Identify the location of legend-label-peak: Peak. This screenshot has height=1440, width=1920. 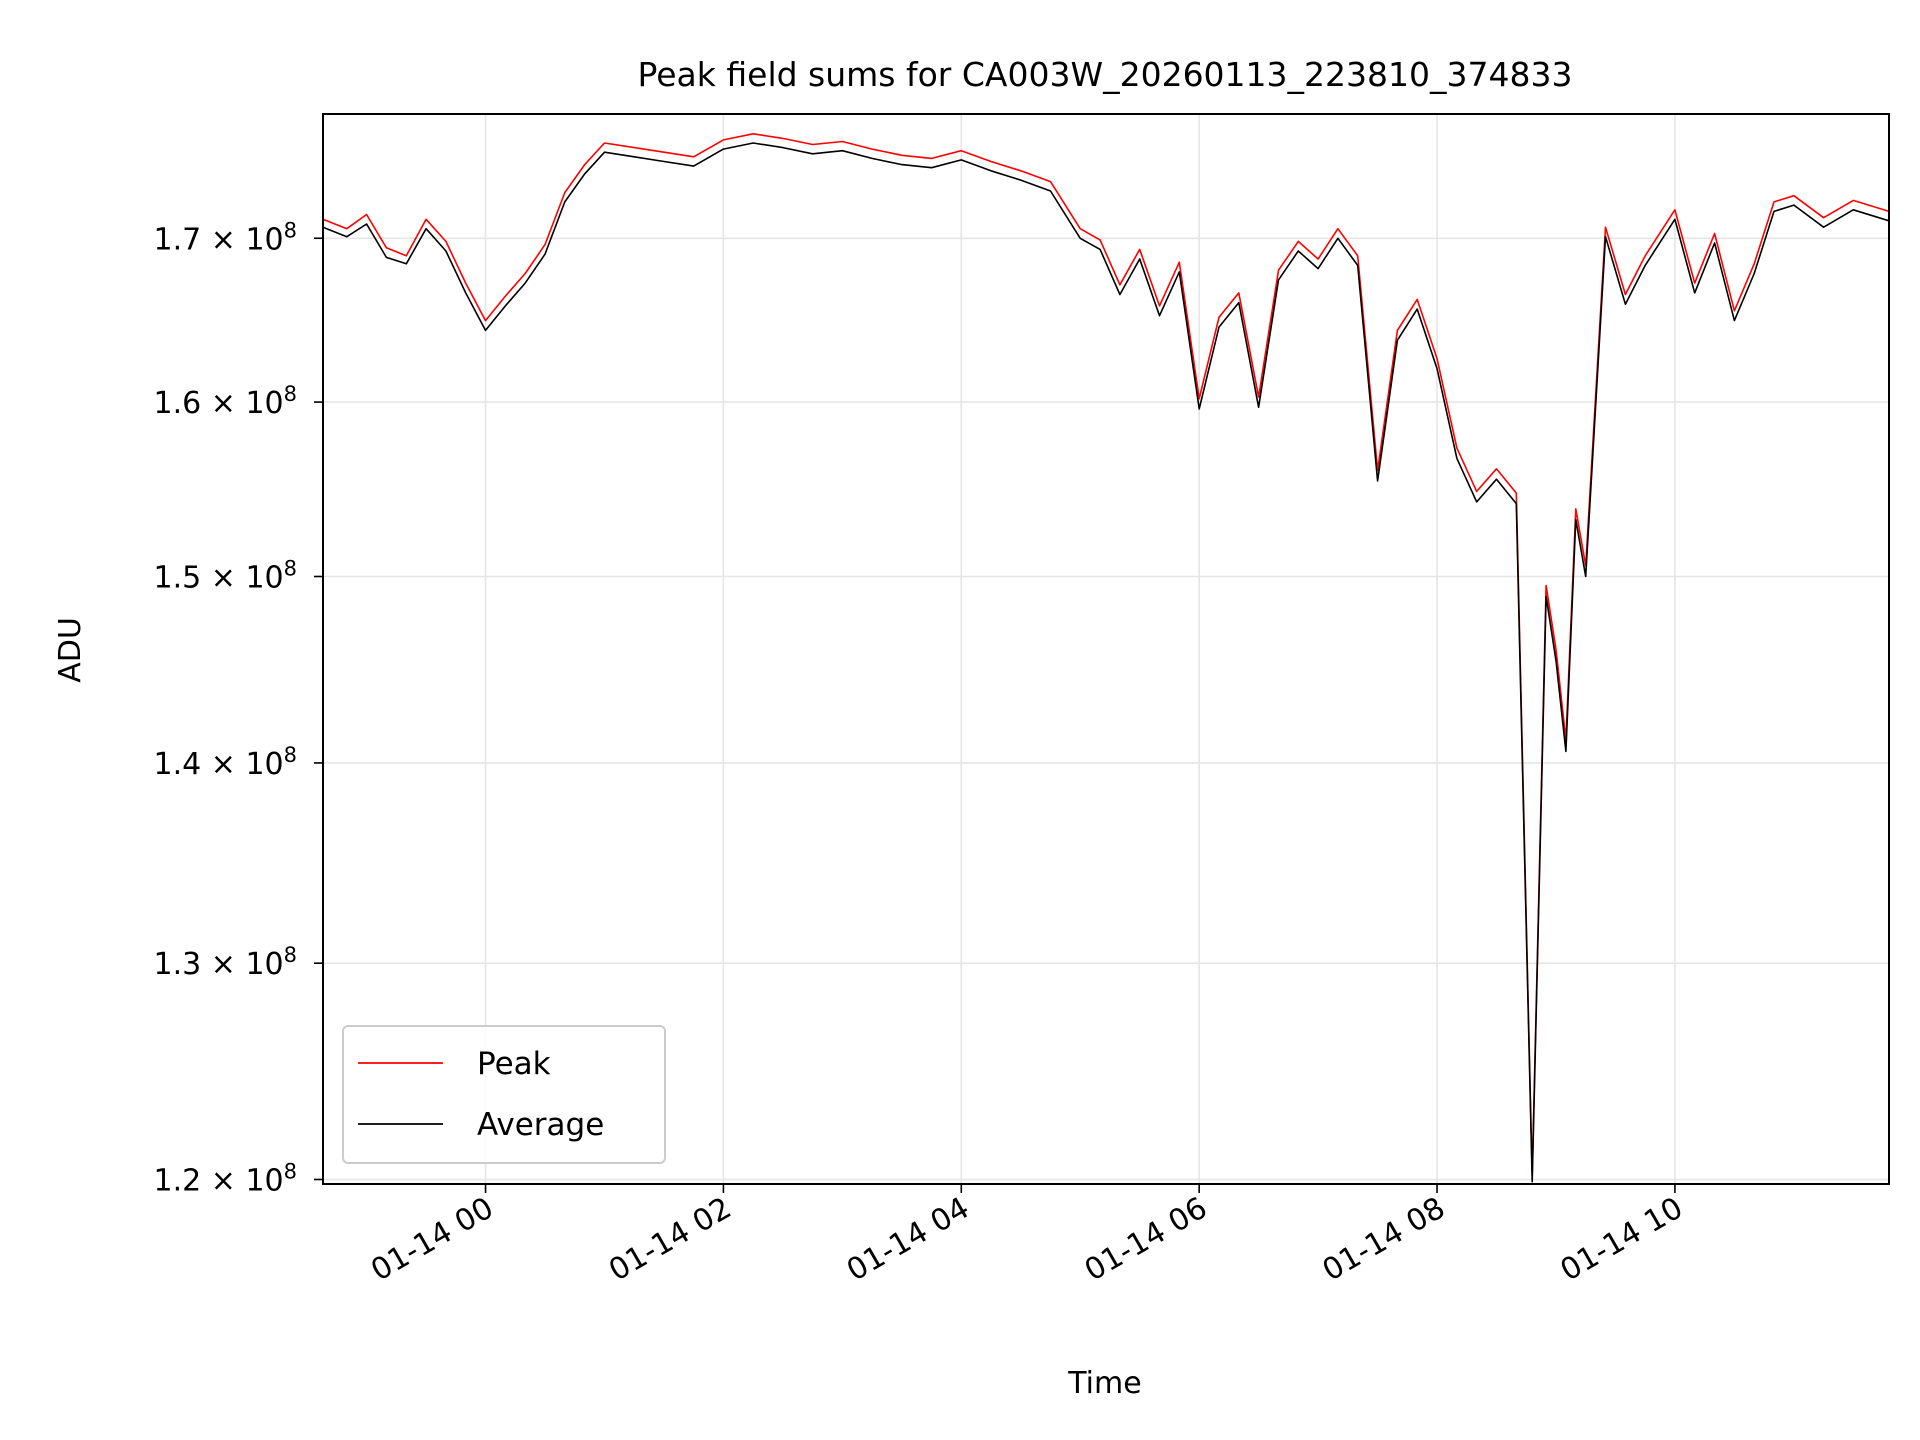
(514, 1064).